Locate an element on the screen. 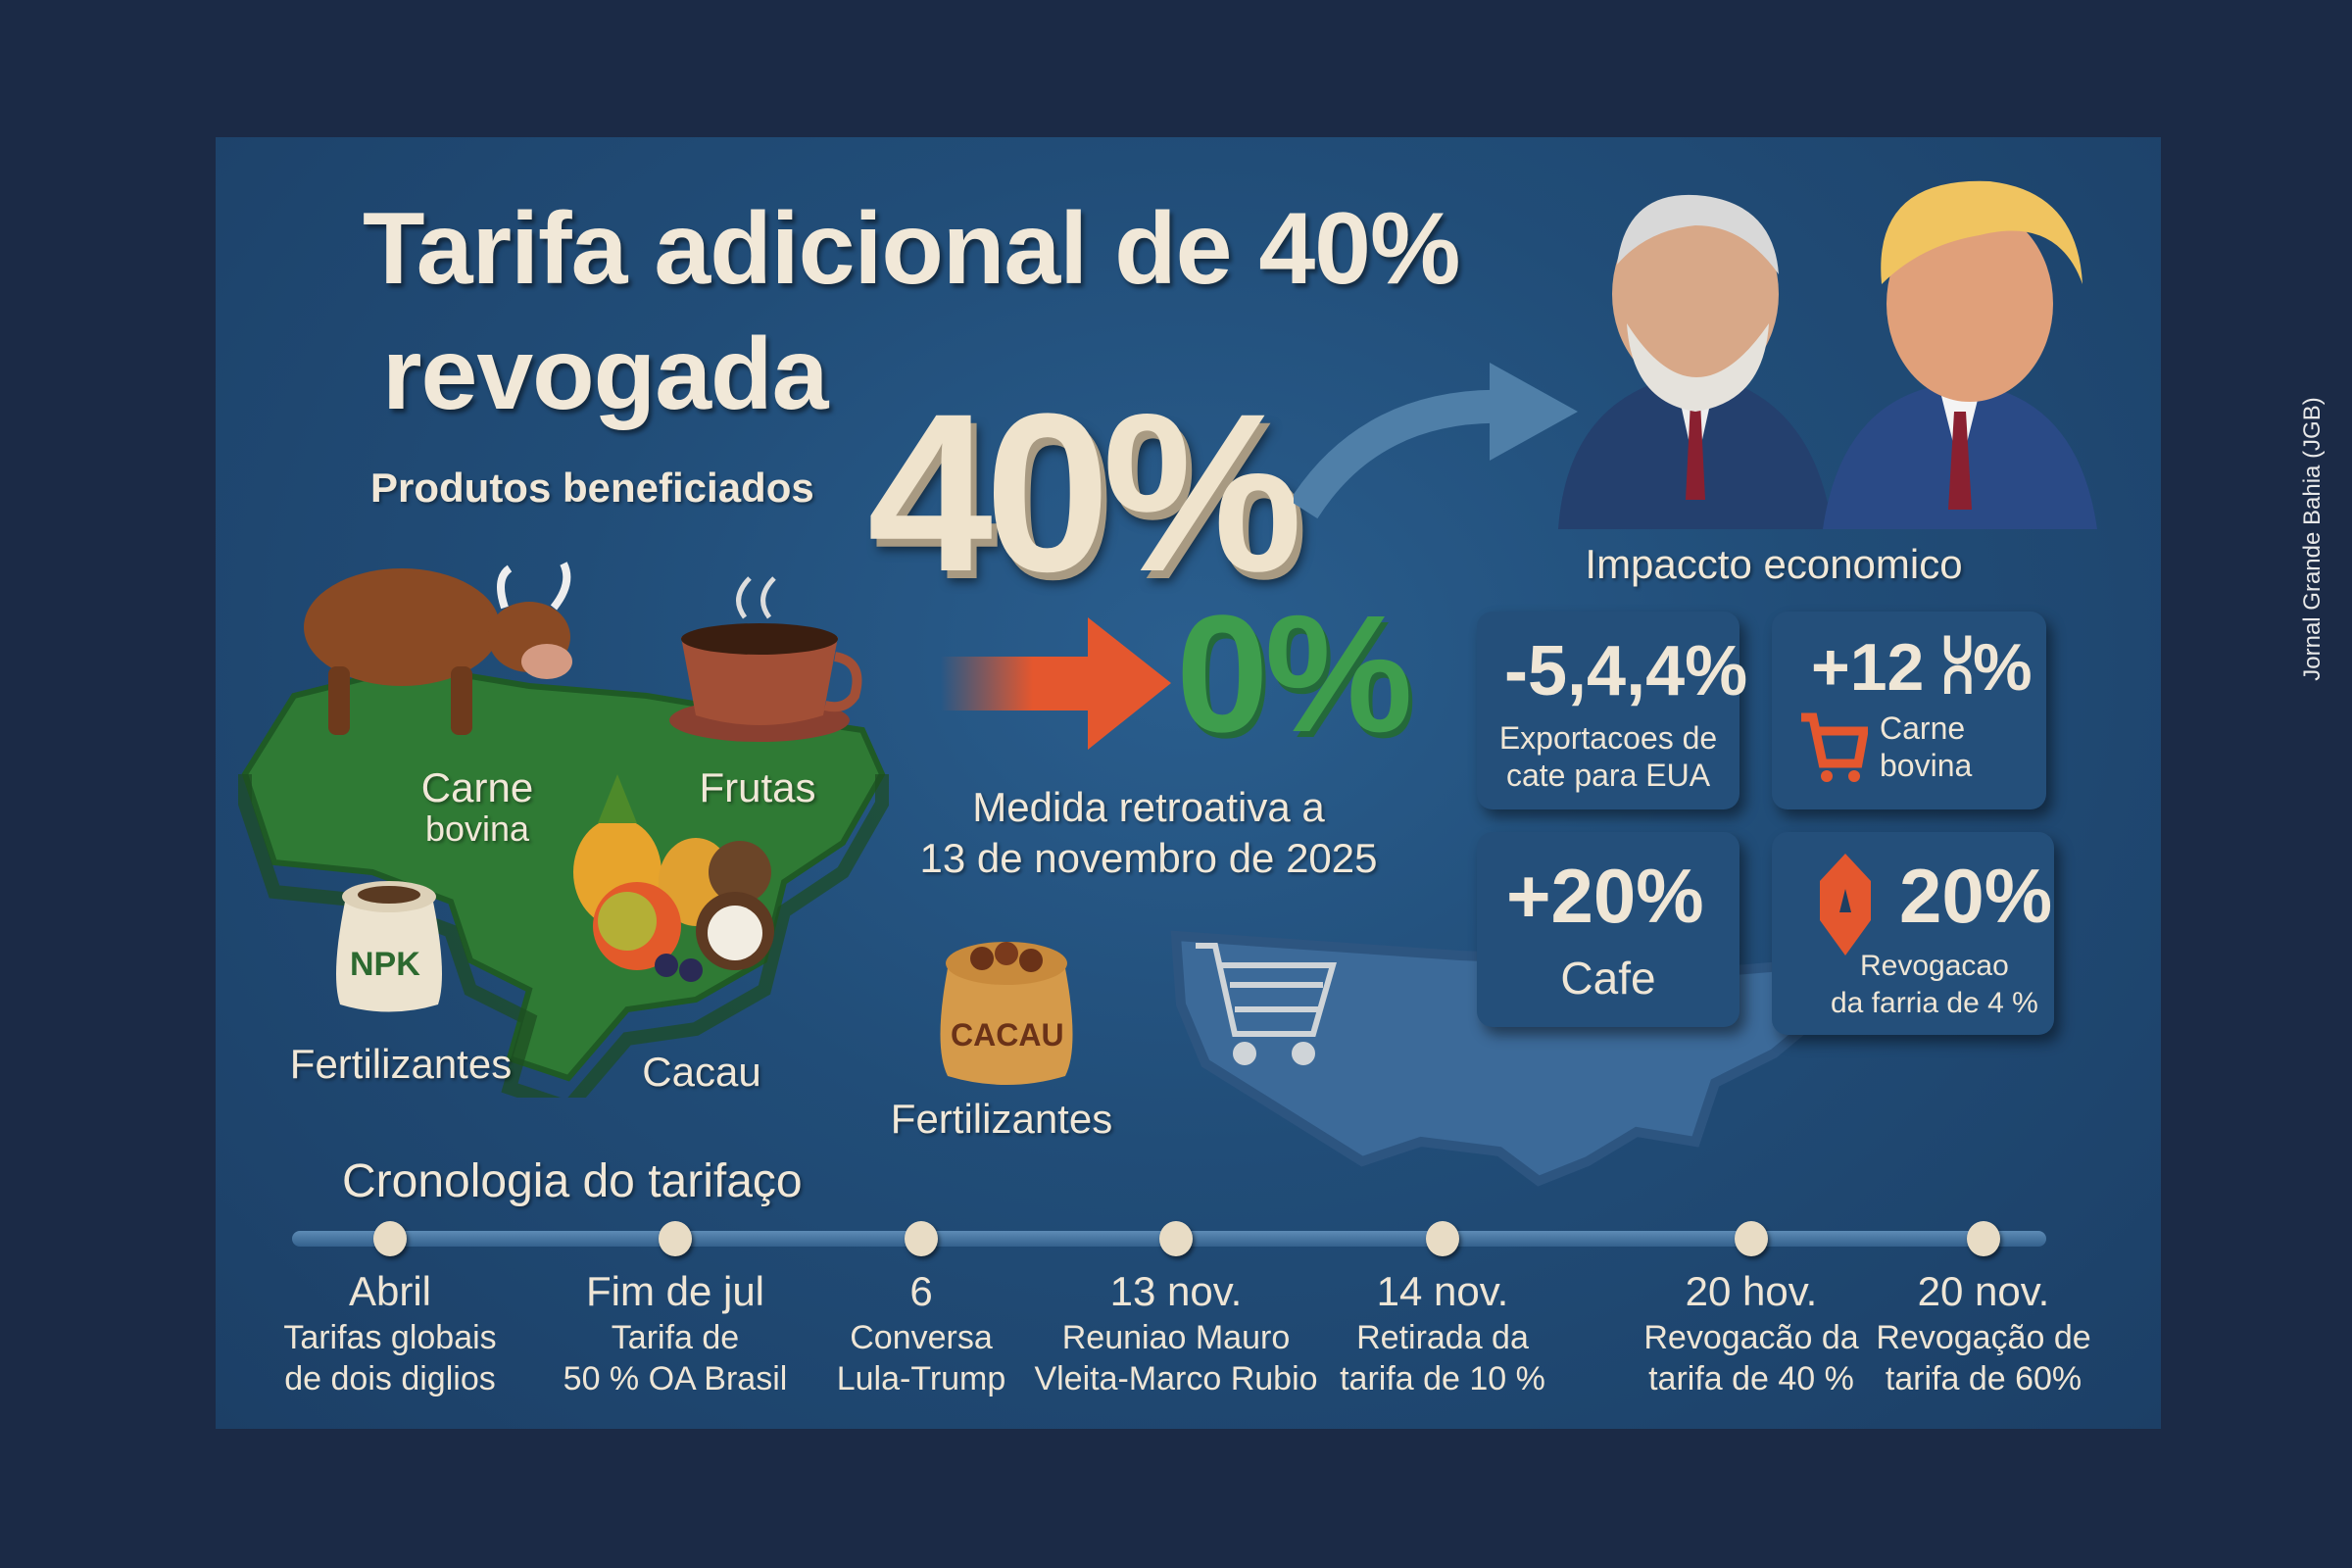 This screenshot has width=2352, height=1568. timeline-desc-line-2: tarifa de 60% is located at coordinates (1983, 1378).